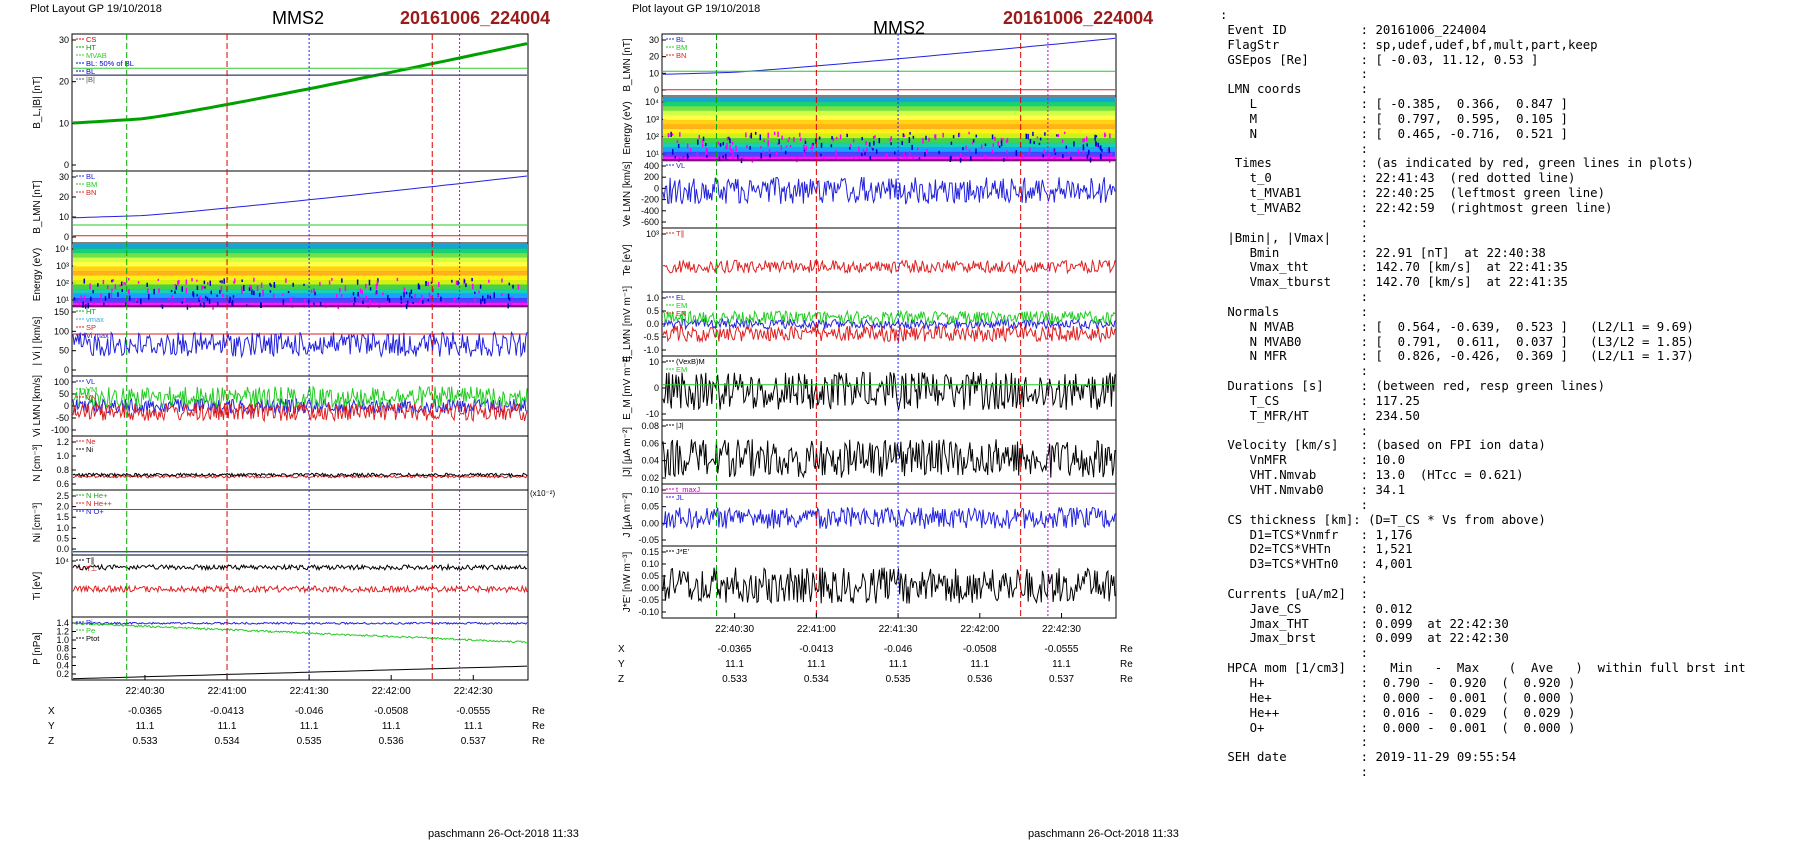  Describe the element at coordinates (1126, 649) in the screenshot. I see `right-coord-unit: Re` at that location.